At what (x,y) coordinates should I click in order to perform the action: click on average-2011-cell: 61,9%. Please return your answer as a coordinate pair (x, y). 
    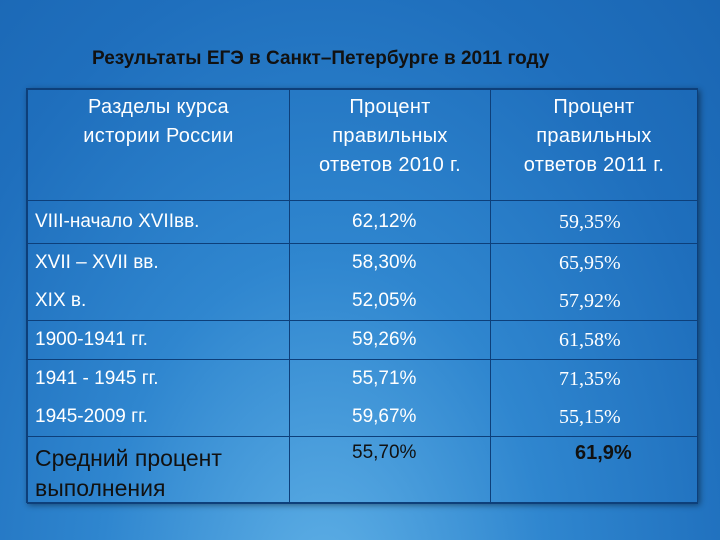
    Looking at the image, I should click on (594, 470).